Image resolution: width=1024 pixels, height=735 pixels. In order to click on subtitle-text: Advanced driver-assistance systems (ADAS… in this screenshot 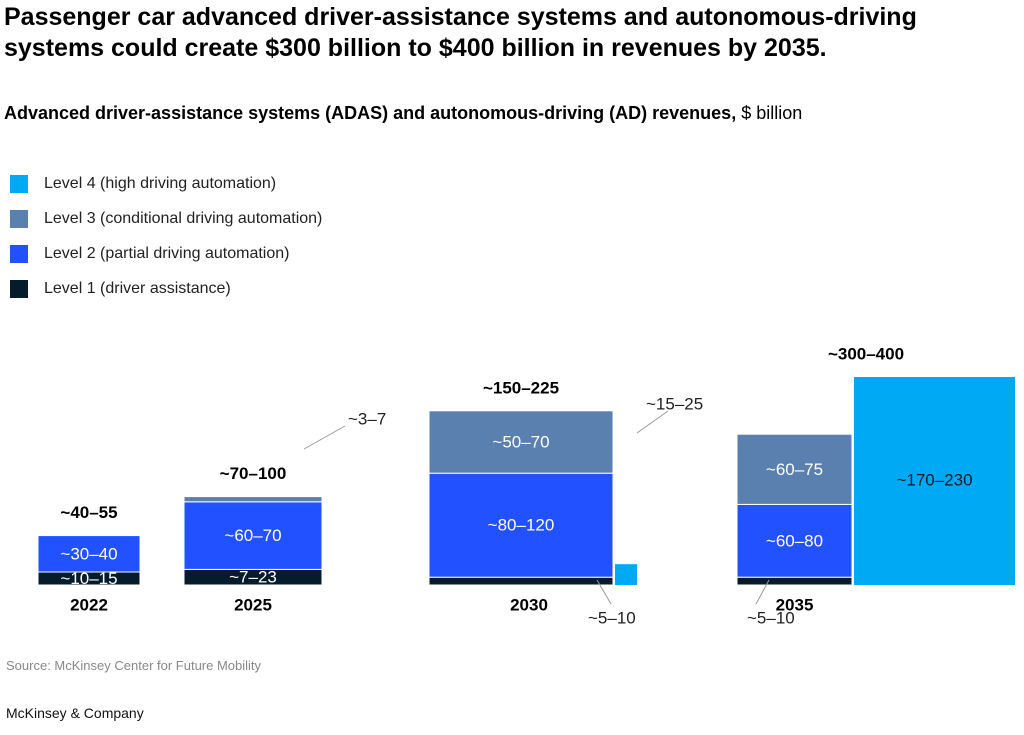, I will do `click(370, 113)`.